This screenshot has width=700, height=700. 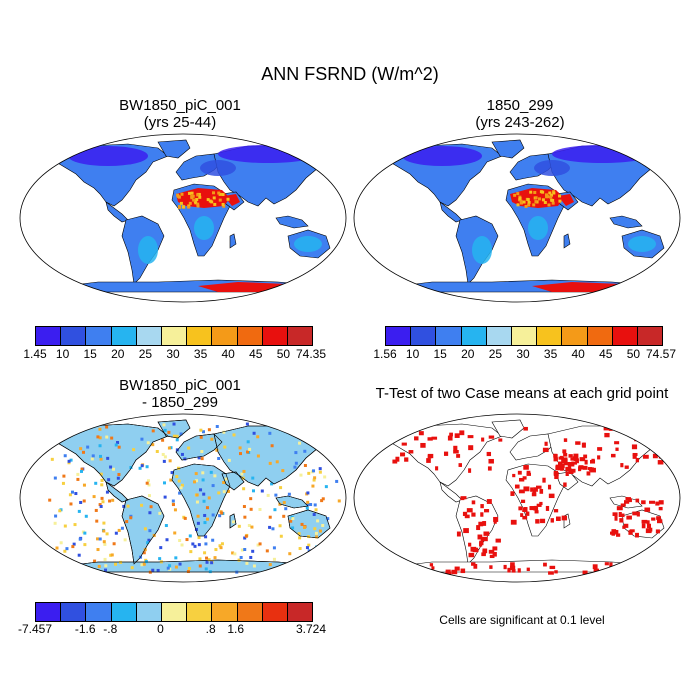 What do you see at coordinates (145, 354) in the screenshot?
I see `colorbar-tick-label: 25` at bounding box center [145, 354].